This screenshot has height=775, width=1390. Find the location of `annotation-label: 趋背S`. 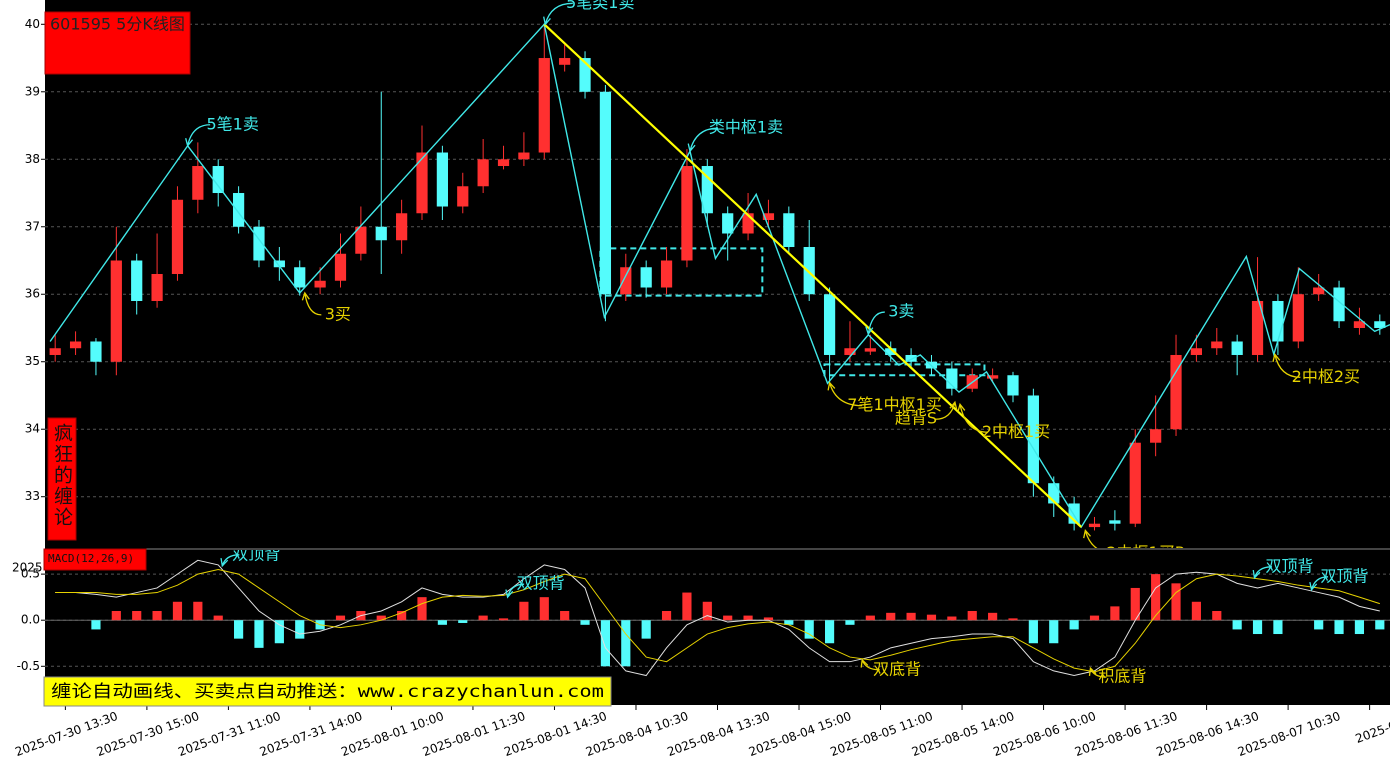

annotation-label: 趋背S is located at coordinates (916, 418).